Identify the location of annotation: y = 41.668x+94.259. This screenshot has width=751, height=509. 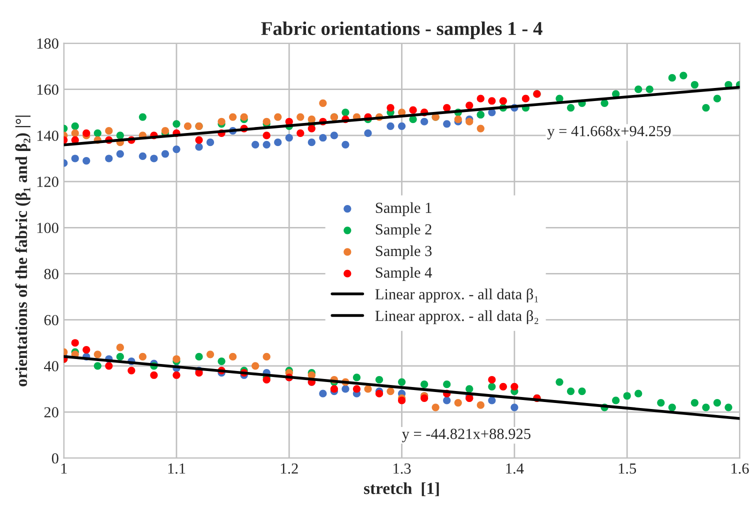
(609, 133).